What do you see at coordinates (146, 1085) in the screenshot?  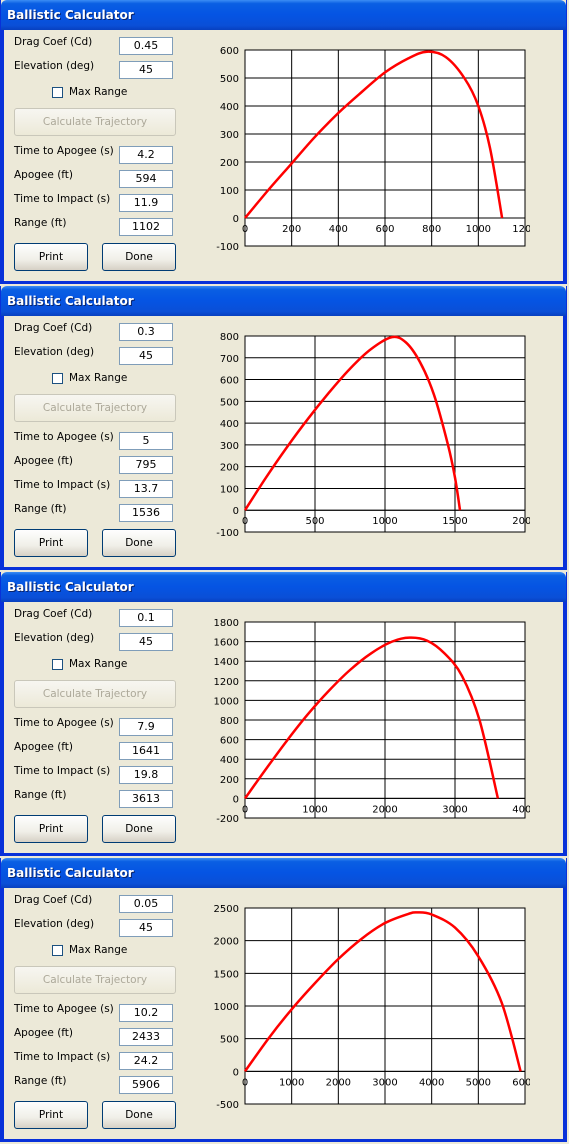 I see `range-field: 5906` at bounding box center [146, 1085].